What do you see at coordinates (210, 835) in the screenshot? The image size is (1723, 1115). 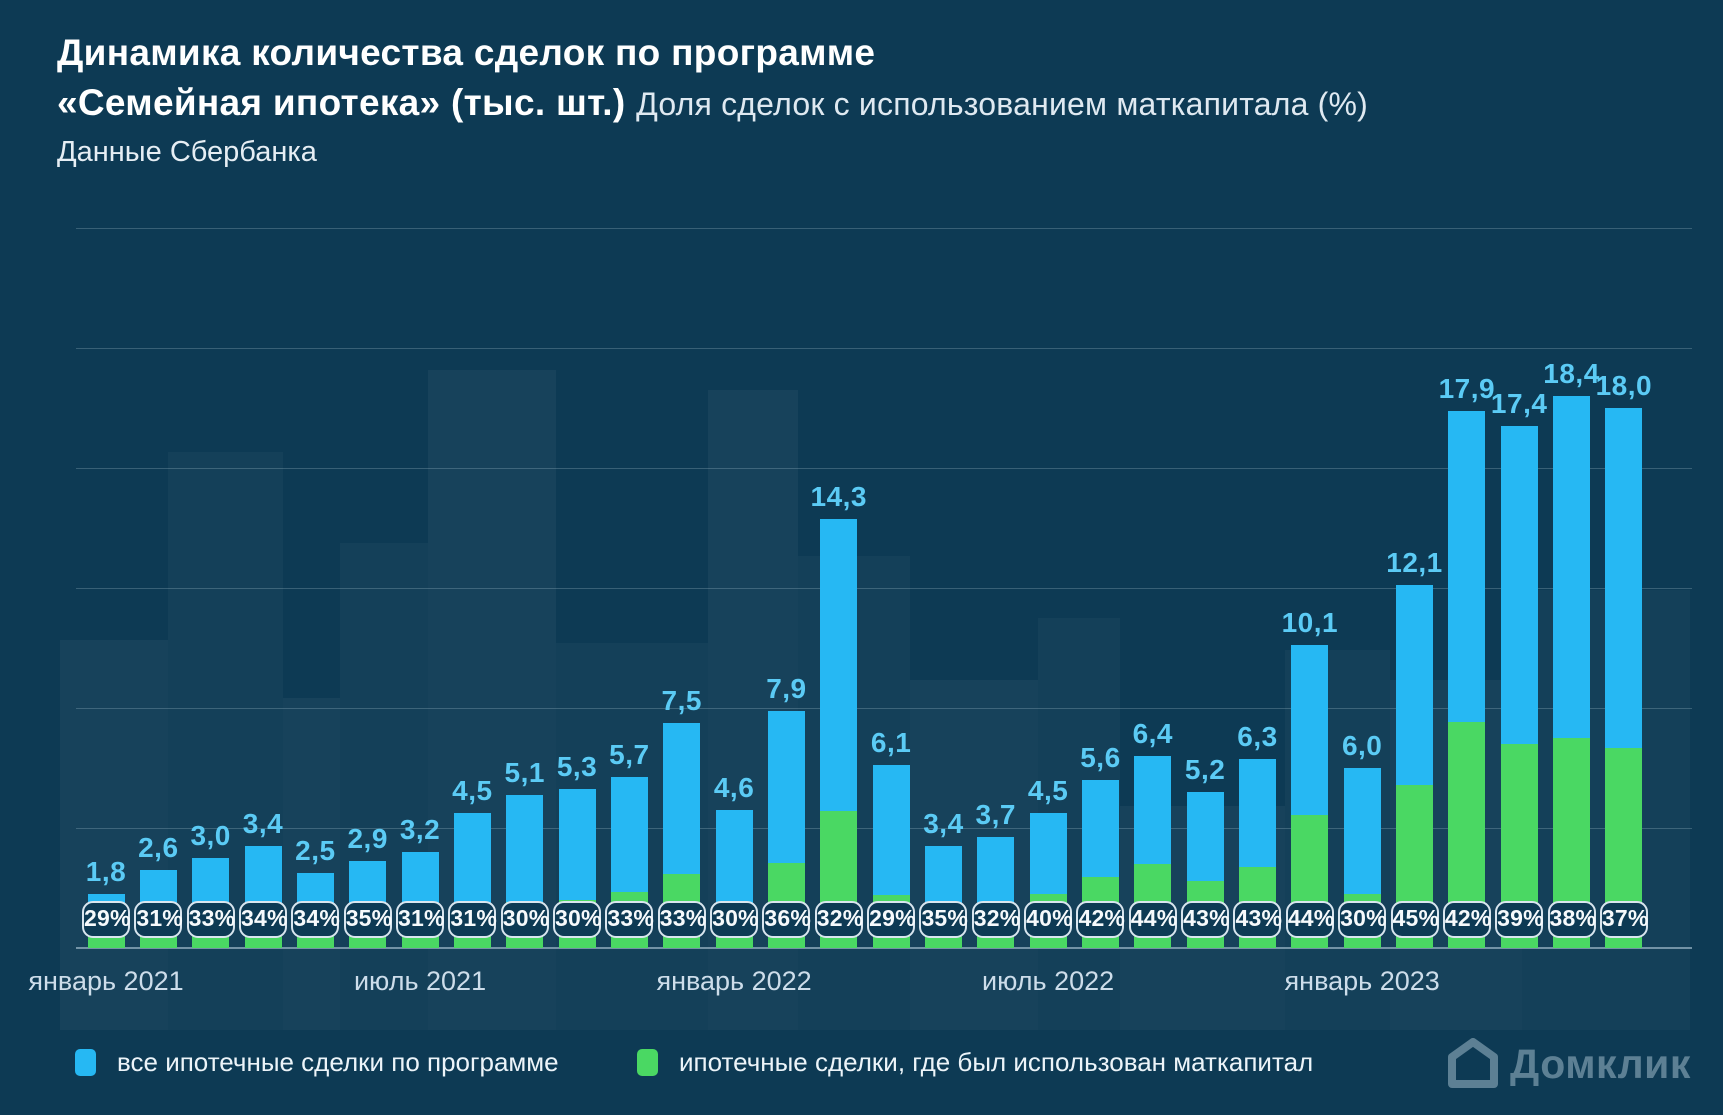 I see `bar-value-label: 3,0` at bounding box center [210, 835].